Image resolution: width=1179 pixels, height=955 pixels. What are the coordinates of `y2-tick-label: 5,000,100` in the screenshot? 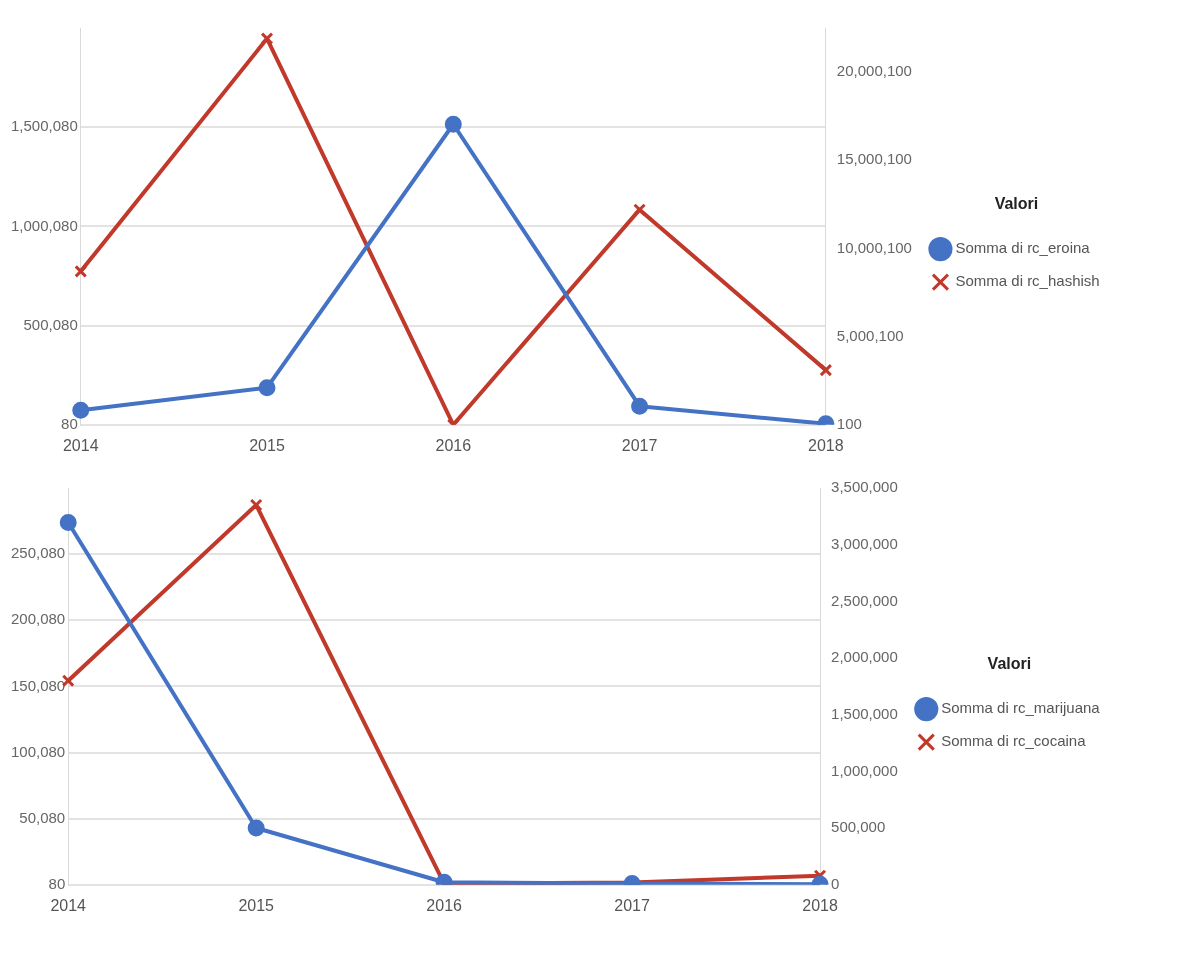 It's located at (870, 335).